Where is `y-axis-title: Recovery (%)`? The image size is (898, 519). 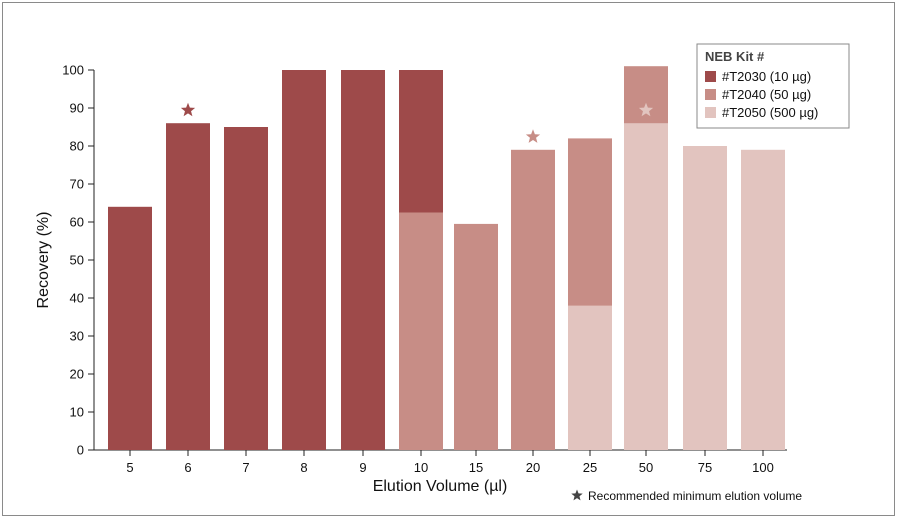 y-axis-title: Recovery (%) is located at coordinates (43, 260).